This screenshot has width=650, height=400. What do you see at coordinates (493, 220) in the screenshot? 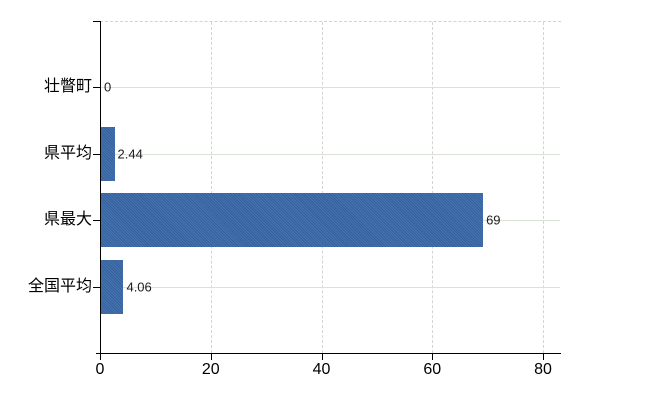
I see `bar-value-label: 69` at bounding box center [493, 220].